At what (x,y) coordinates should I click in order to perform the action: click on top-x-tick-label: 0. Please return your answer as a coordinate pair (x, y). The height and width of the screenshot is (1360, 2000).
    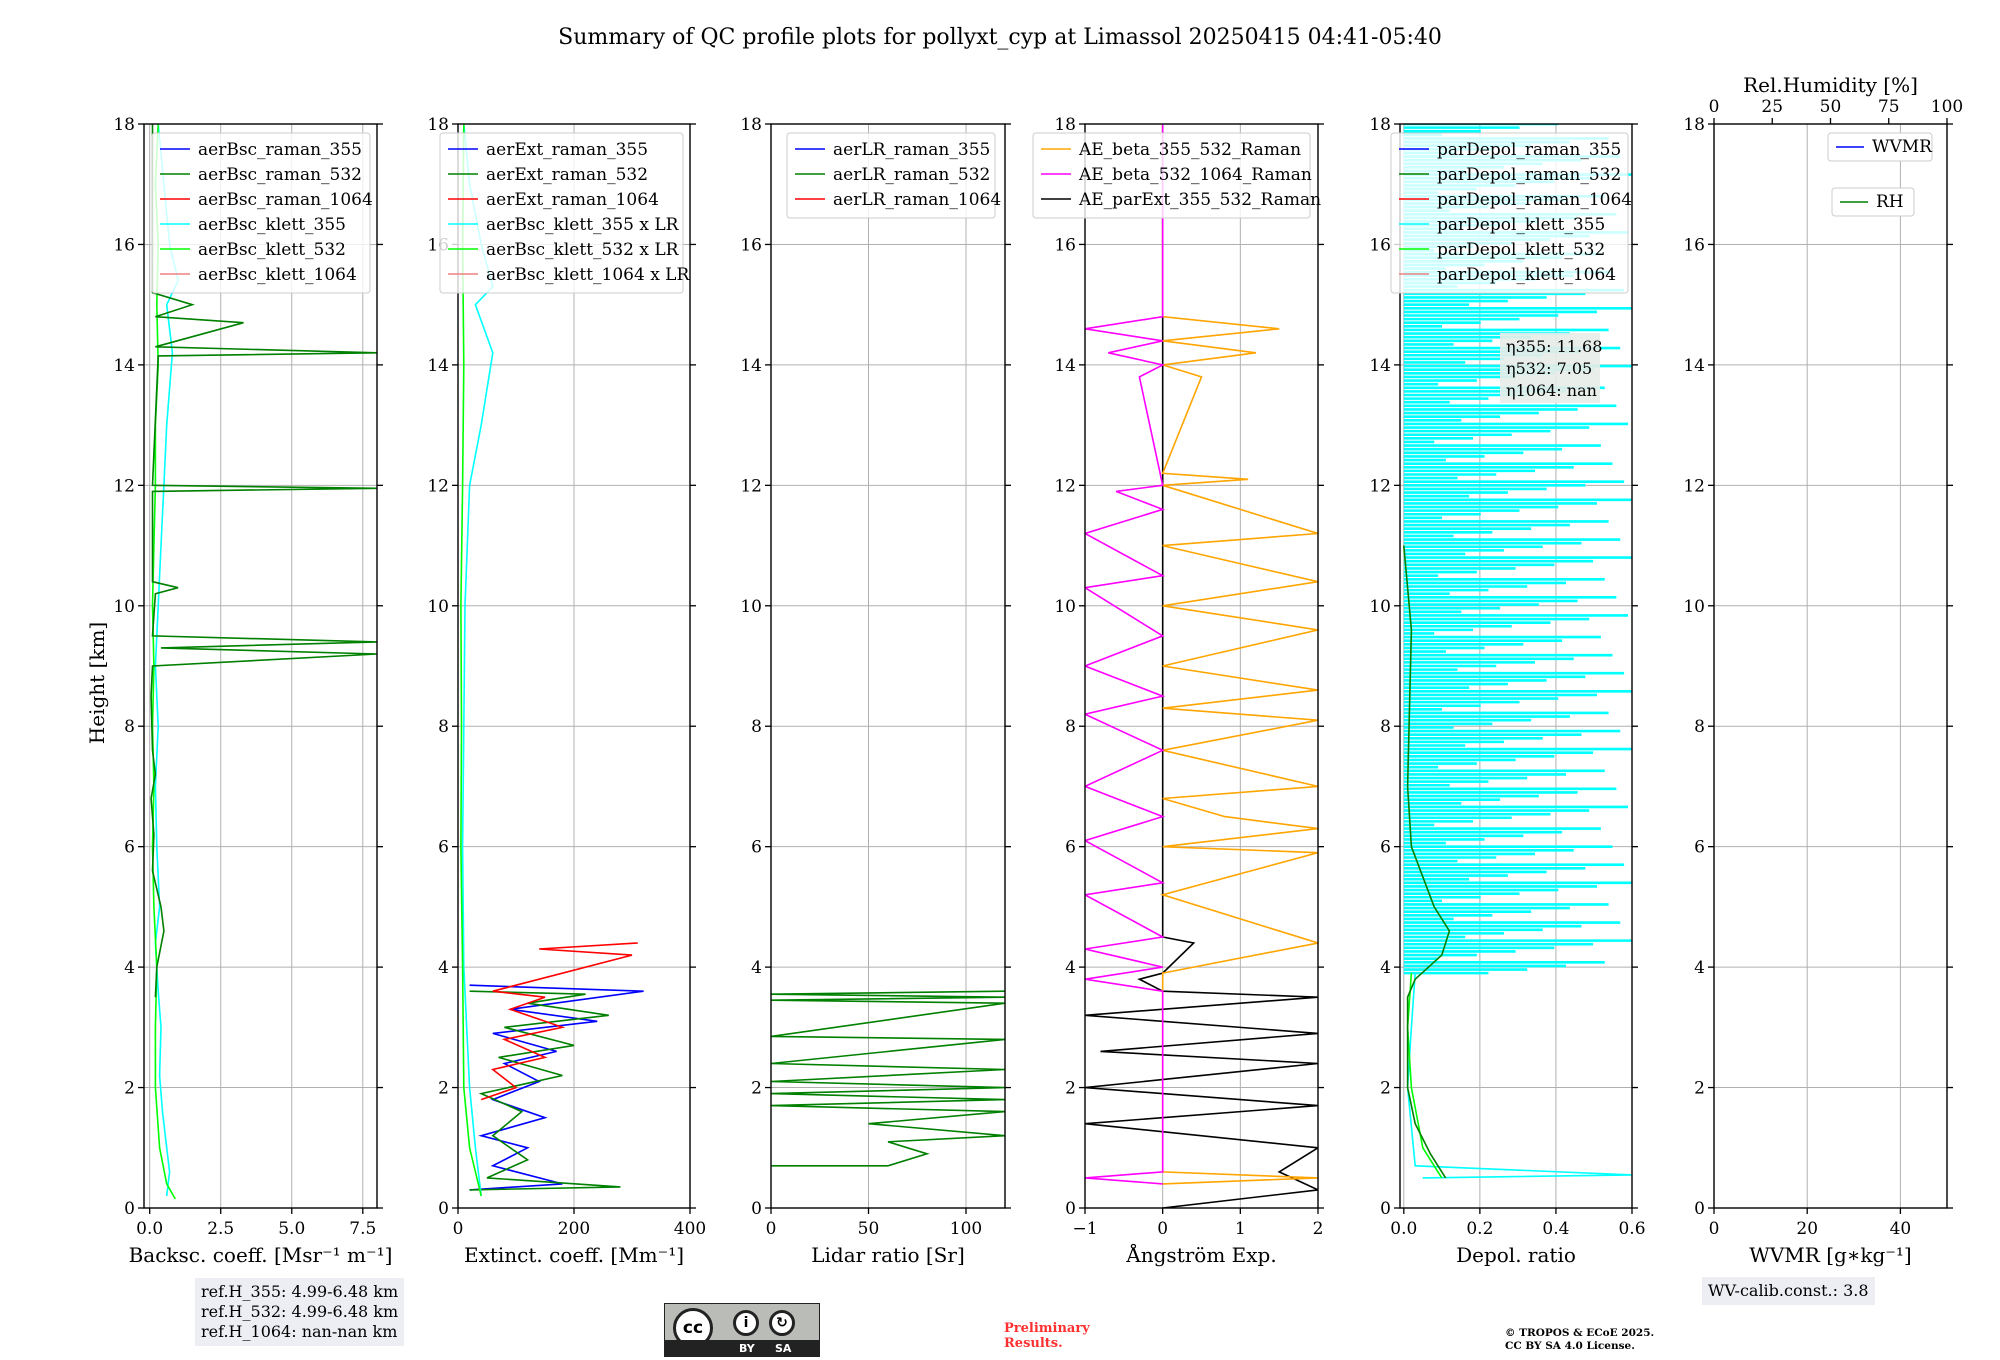
    Looking at the image, I should click on (1714, 107).